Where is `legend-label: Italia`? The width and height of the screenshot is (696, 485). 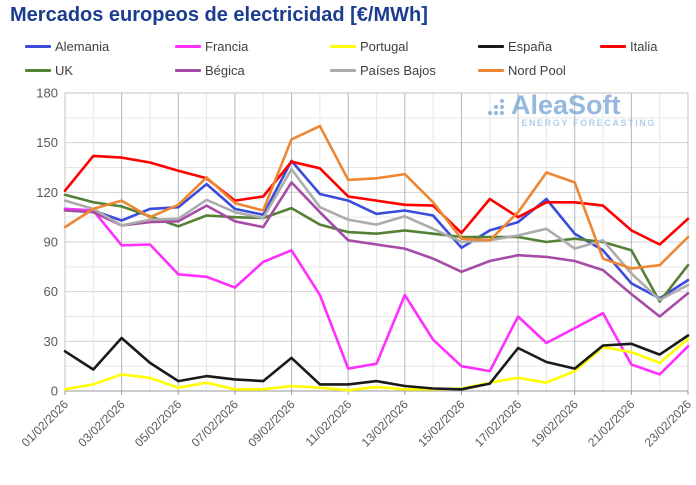
legend-label: Italia is located at coordinates (644, 46).